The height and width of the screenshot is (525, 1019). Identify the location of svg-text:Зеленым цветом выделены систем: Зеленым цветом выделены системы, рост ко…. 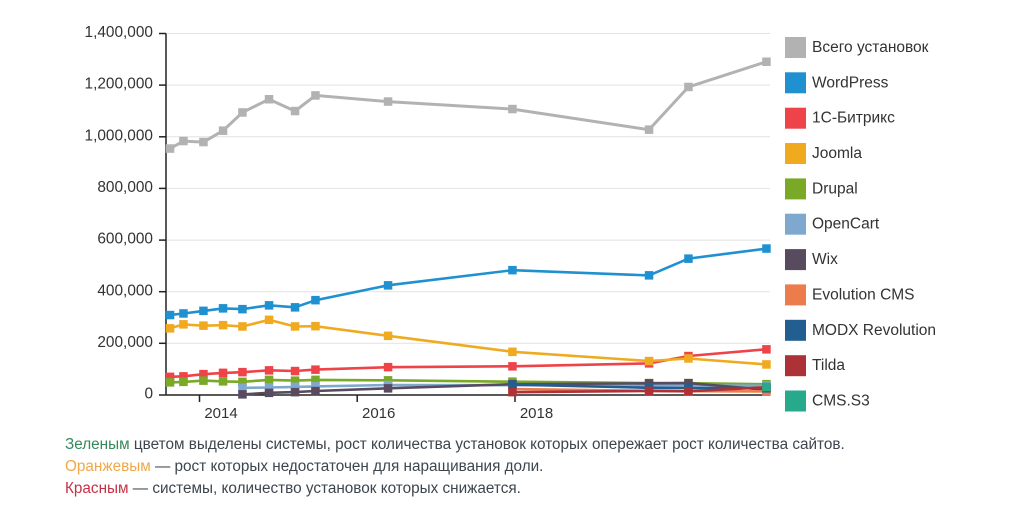
(455, 444).